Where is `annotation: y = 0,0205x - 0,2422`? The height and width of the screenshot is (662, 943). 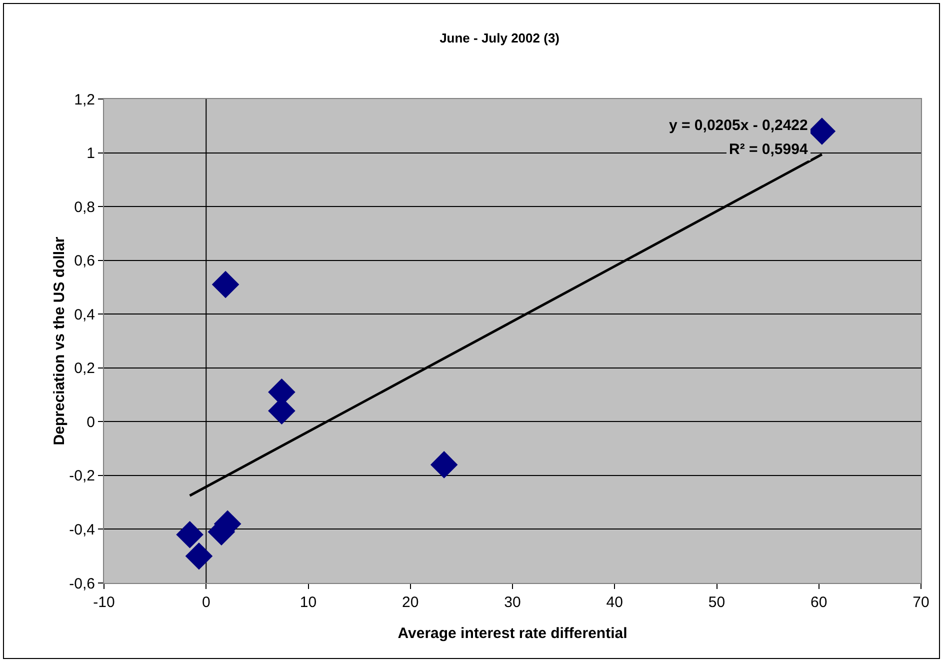
annotation: y = 0,0205x - 0,2422 is located at coordinates (738, 125).